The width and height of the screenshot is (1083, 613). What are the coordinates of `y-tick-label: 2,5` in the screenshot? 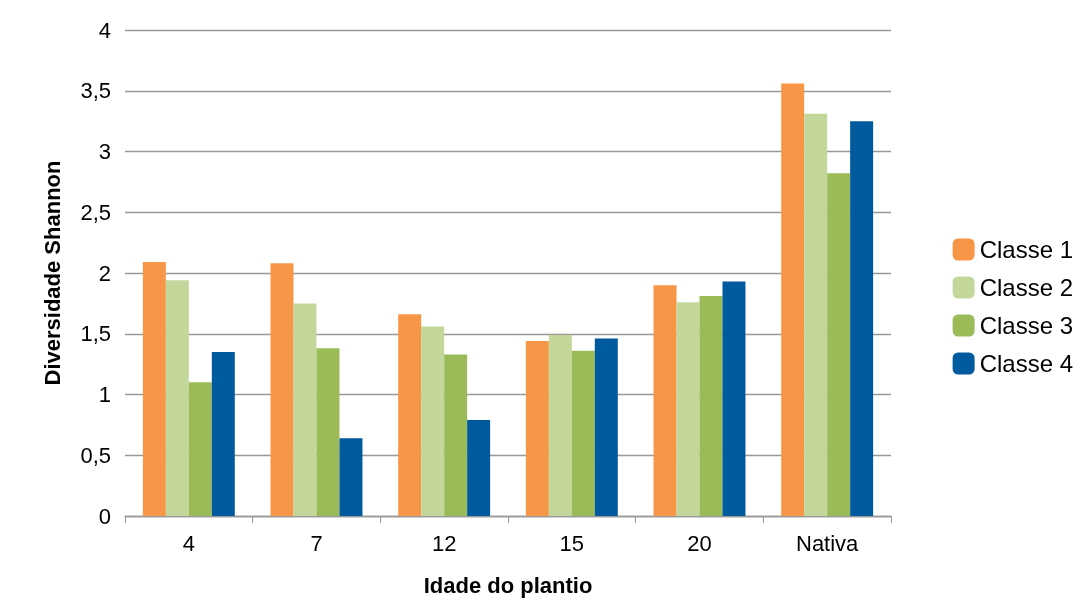 It's located at (95, 212).